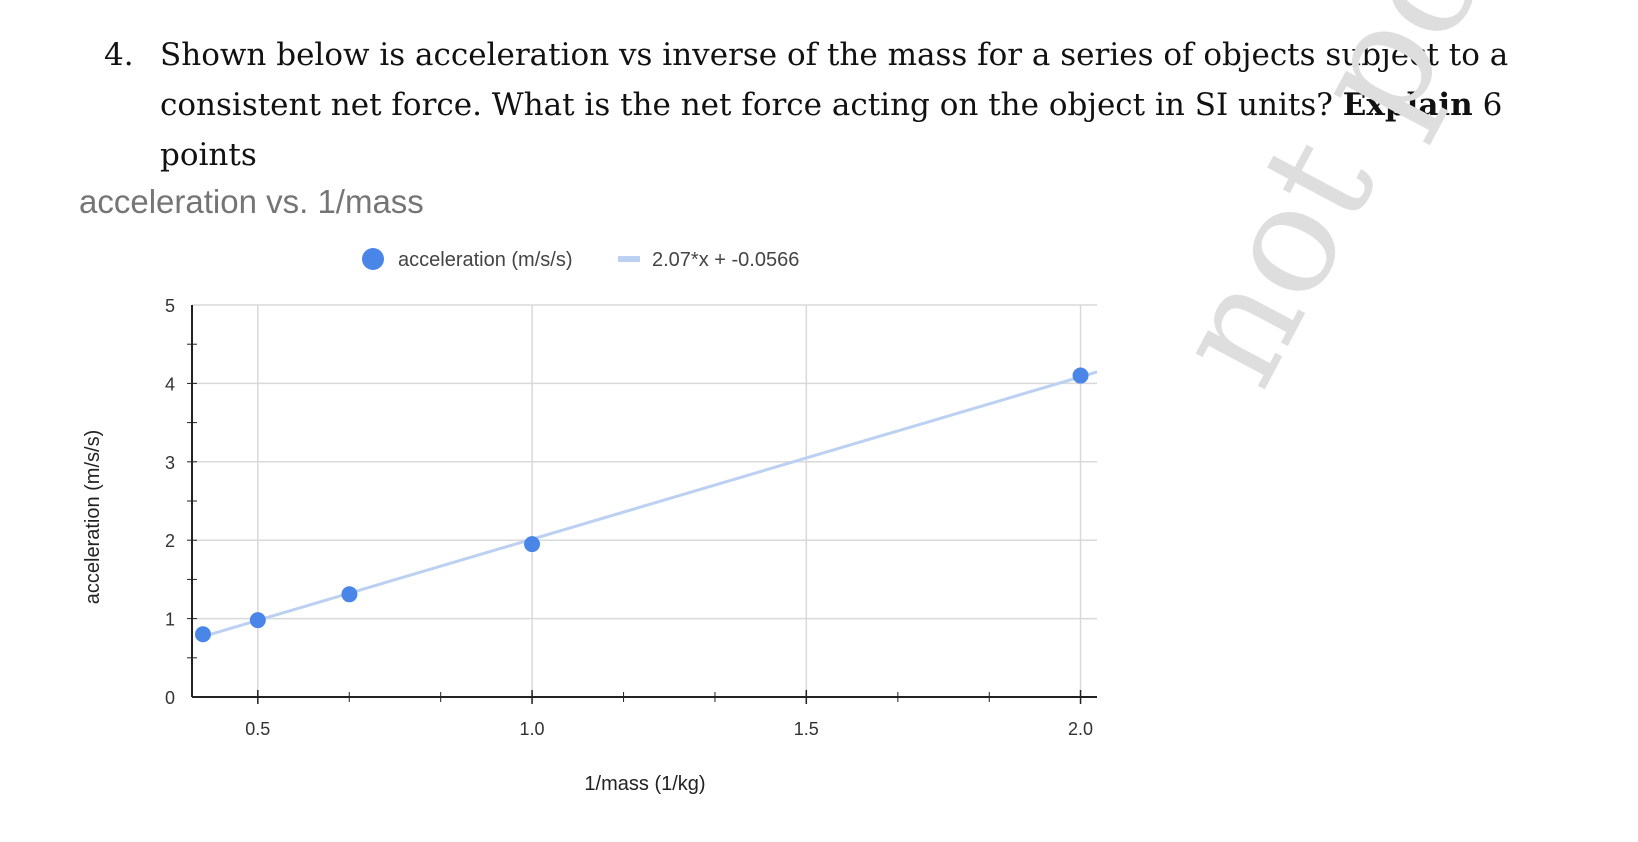 The width and height of the screenshot is (1638, 842). I want to click on question-emphasis: Explain, so click(1407, 105).